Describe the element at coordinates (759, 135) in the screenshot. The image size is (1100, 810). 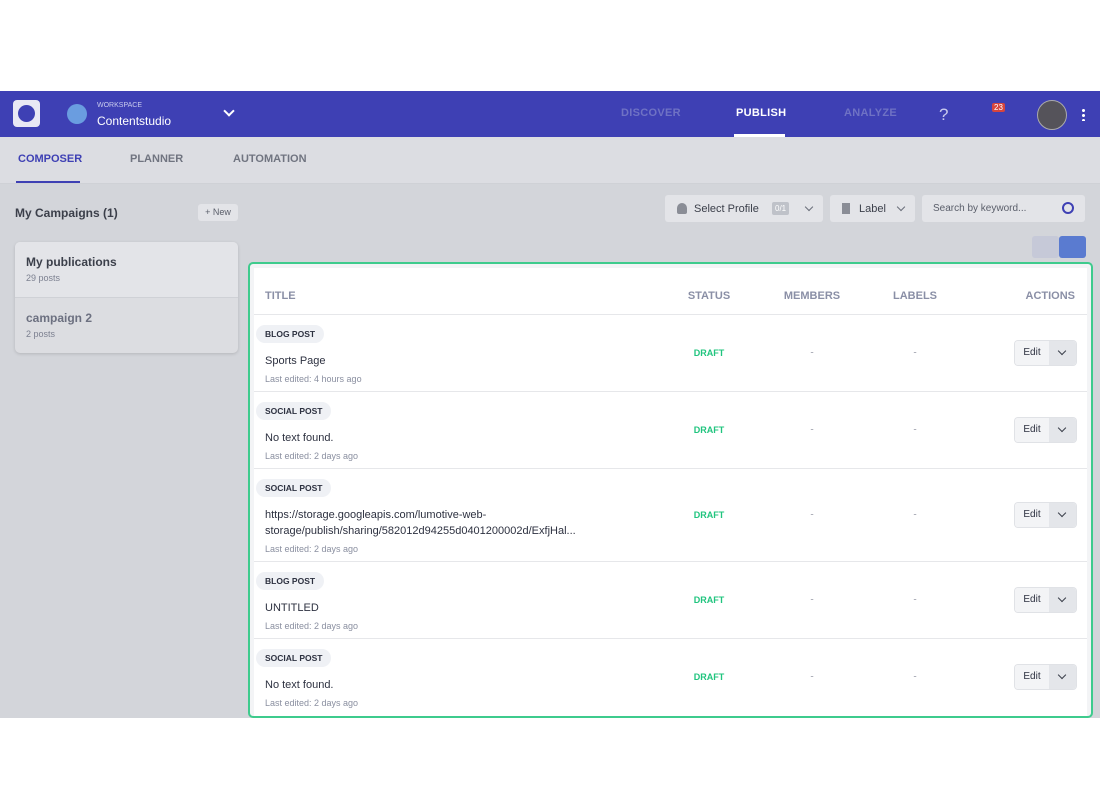
I see `nav-underline` at that location.